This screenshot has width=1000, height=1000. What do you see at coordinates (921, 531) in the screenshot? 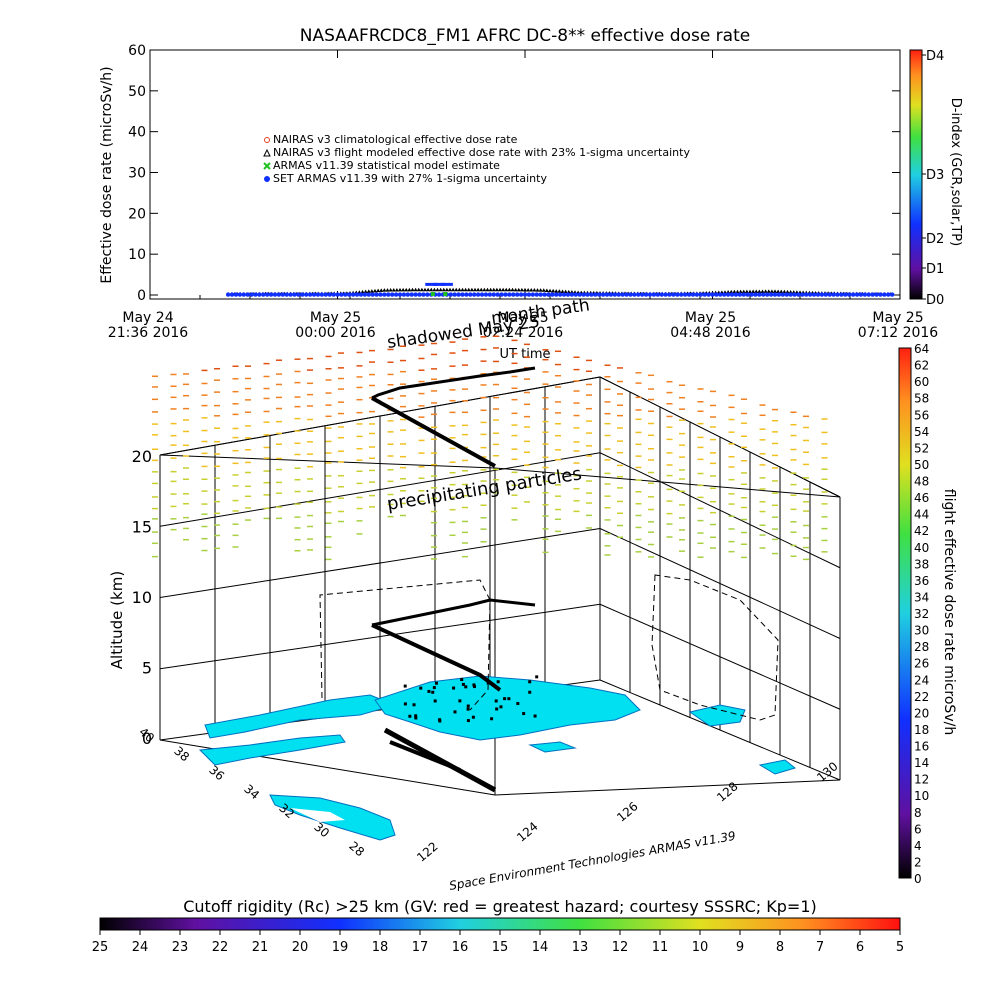
I see `dose-colorbar-tick-label: 42` at bounding box center [921, 531].